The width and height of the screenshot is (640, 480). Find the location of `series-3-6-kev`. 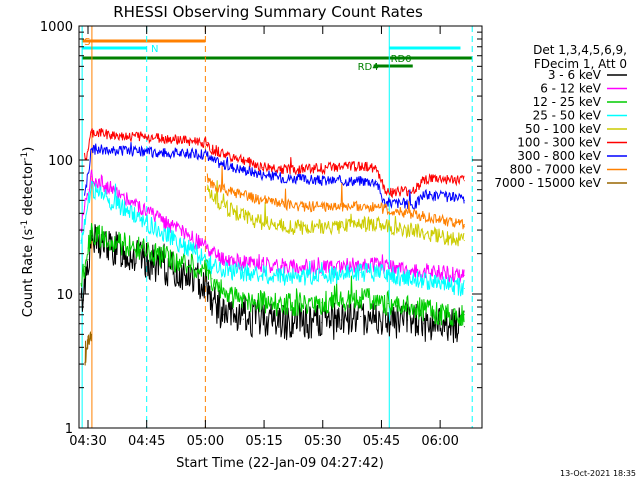

series-3-6-kev is located at coordinates (272, 283).